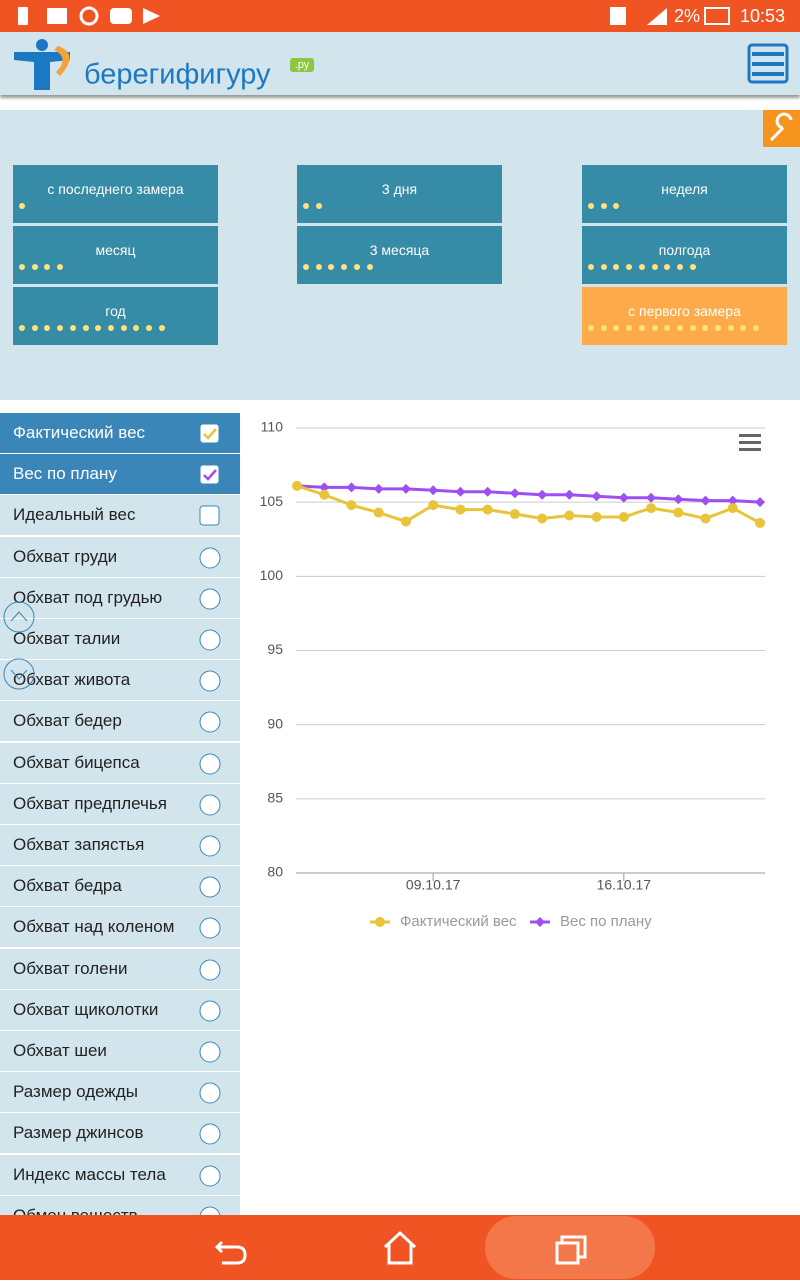 The width and height of the screenshot is (800, 1285). What do you see at coordinates (120, 721) in the screenshot?
I see `measure-item: Обхват бедер` at bounding box center [120, 721].